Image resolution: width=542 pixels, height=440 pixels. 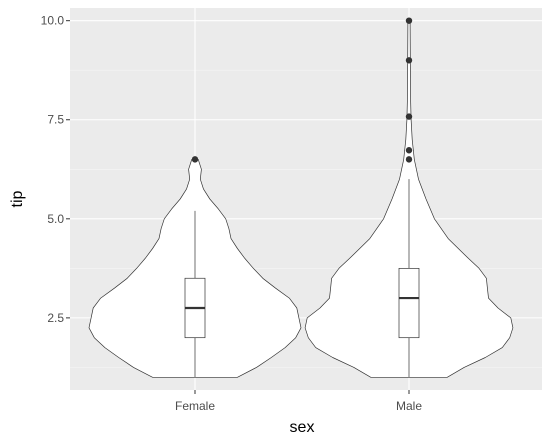 What do you see at coordinates (55, 120) in the screenshot?
I see `y-tick-label: 7.5` at bounding box center [55, 120].